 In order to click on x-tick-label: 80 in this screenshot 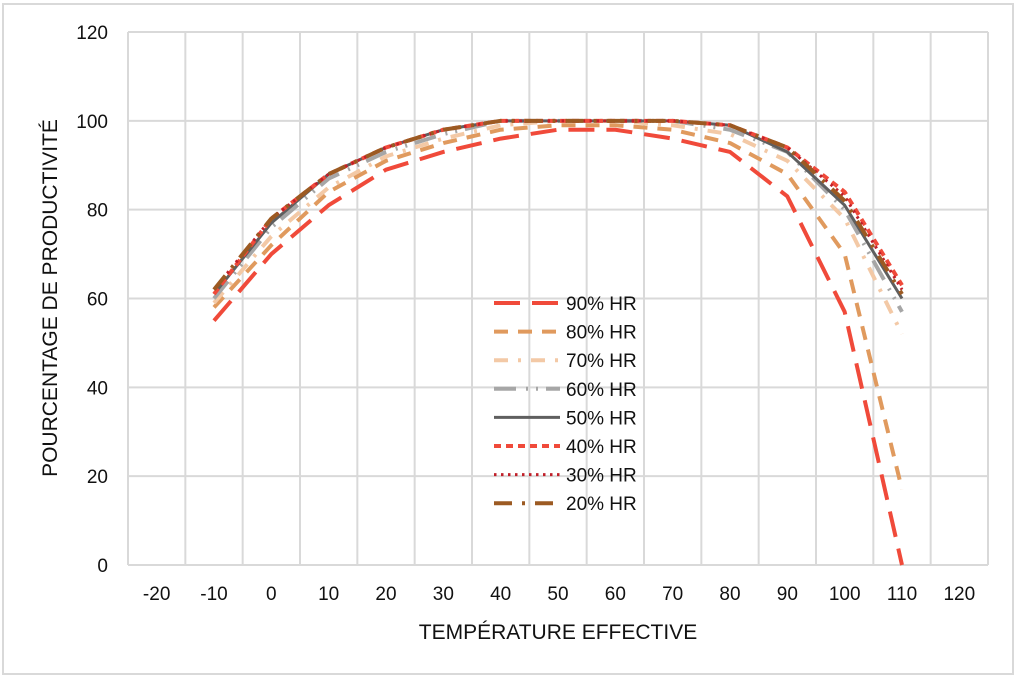, I will do `click(729, 594)`.